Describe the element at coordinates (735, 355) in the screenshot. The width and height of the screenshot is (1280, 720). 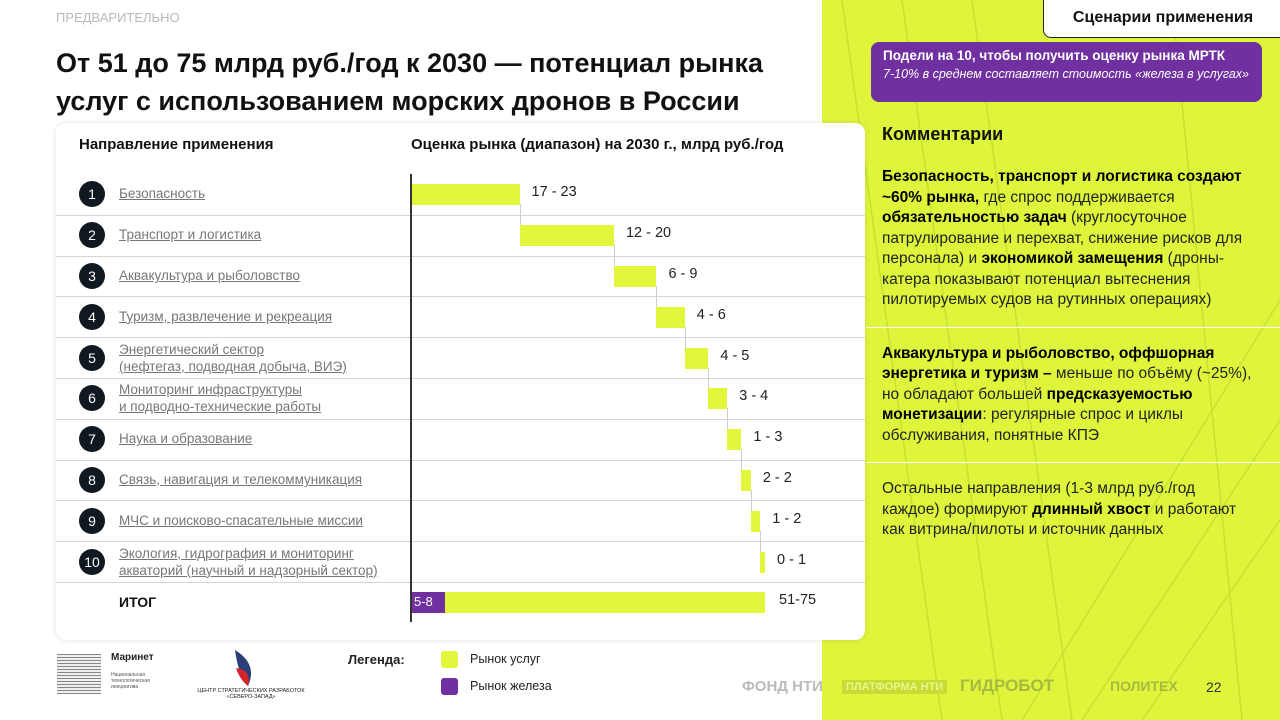
I see `range-label: 4 - 5` at that location.